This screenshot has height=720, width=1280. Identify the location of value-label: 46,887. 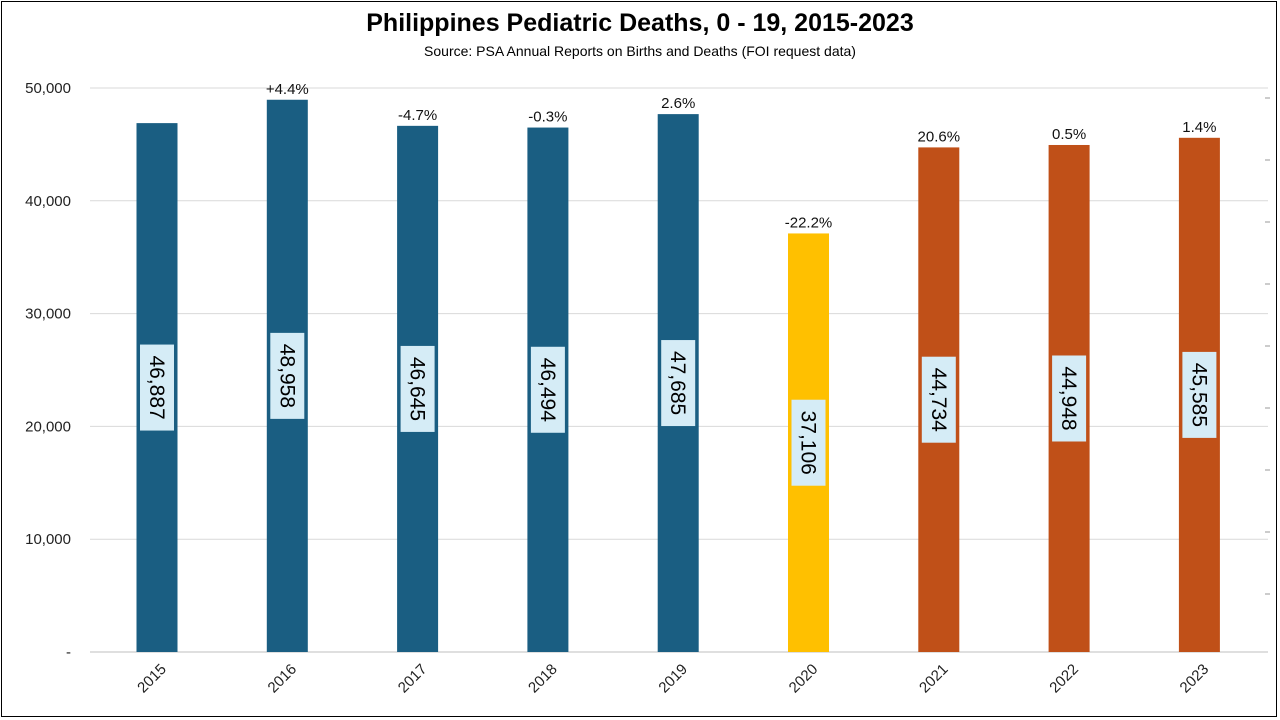
(156, 387).